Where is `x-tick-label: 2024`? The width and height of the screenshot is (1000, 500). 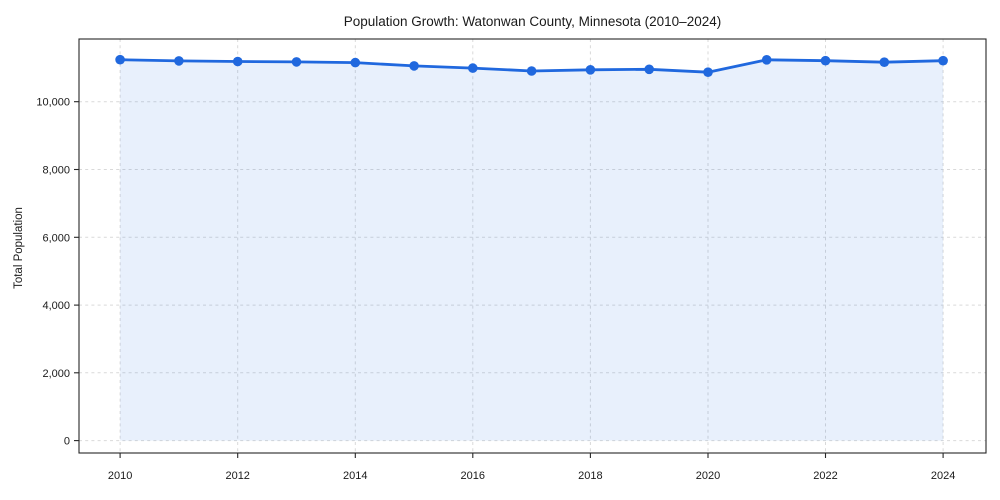 x-tick-label: 2024 is located at coordinates (943, 476).